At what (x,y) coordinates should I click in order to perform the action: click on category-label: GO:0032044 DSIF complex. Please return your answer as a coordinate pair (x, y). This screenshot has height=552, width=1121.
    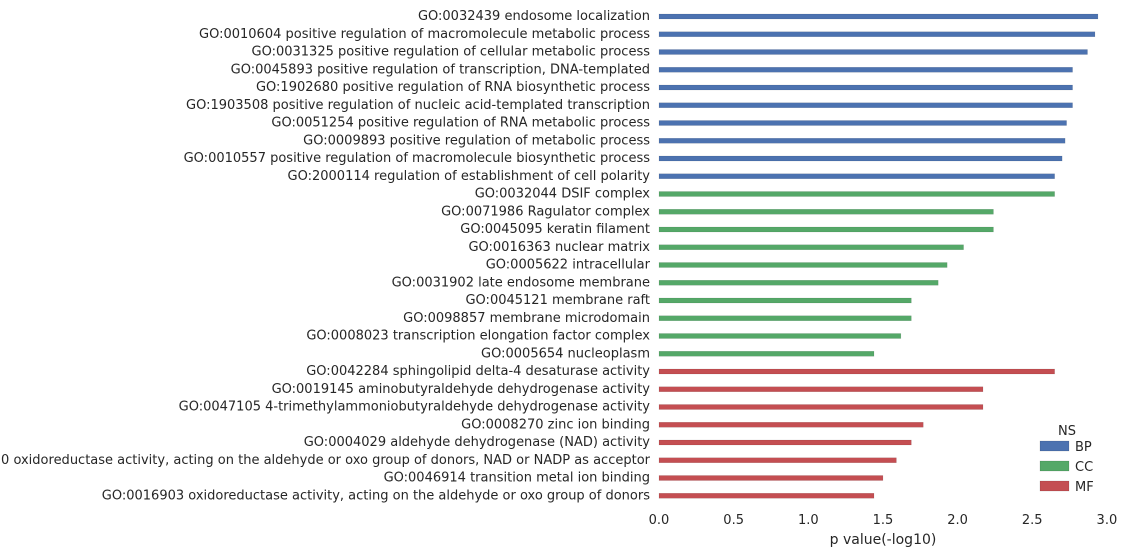
    Looking at the image, I should click on (563, 194).